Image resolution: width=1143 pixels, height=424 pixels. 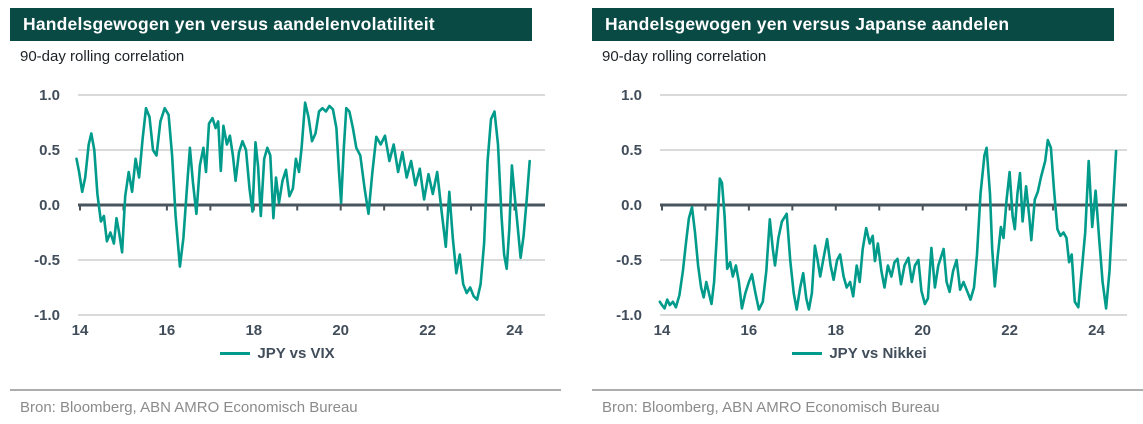 I want to click on chart-legend: JPY vs VIX, so click(x=277, y=353).